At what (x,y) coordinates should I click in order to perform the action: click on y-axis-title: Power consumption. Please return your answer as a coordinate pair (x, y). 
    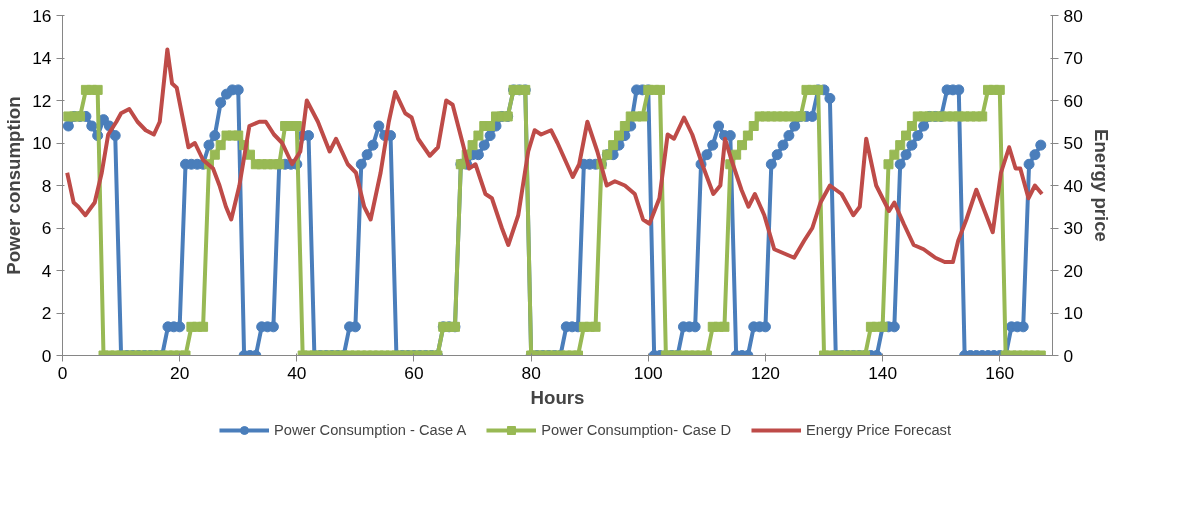
    Looking at the image, I should click on (14, 185).